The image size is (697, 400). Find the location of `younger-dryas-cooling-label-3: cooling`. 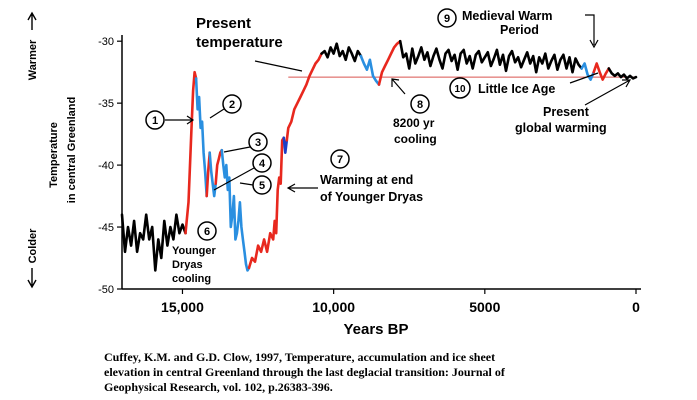

younger-dryas-cooling-label-3: cooling is located at coordinates (191, 279).